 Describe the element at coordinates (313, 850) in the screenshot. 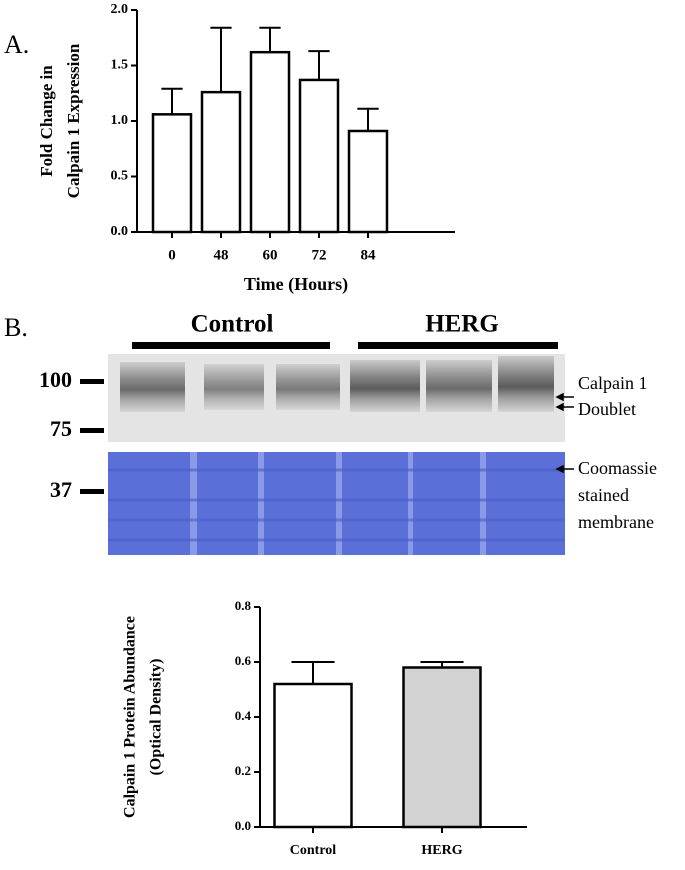

I see `x-tick-label: Control` at that location.